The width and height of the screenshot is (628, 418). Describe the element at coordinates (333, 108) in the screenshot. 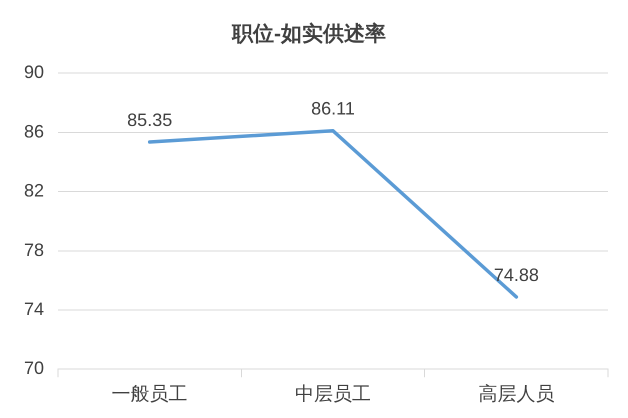

I see `data-label: 86.11` at that location.